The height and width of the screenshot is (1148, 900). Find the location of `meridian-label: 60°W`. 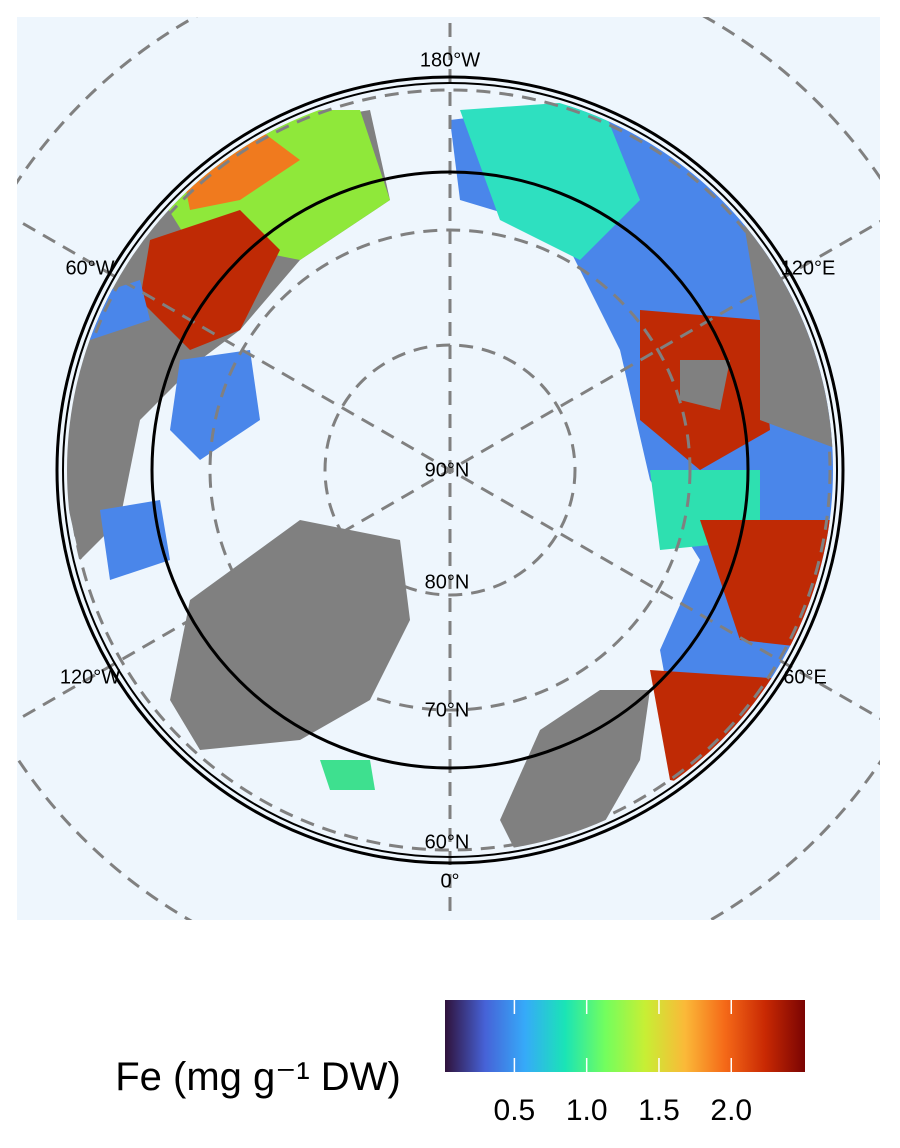

meridian-label: 60°W is located at coordinates (89, 268).